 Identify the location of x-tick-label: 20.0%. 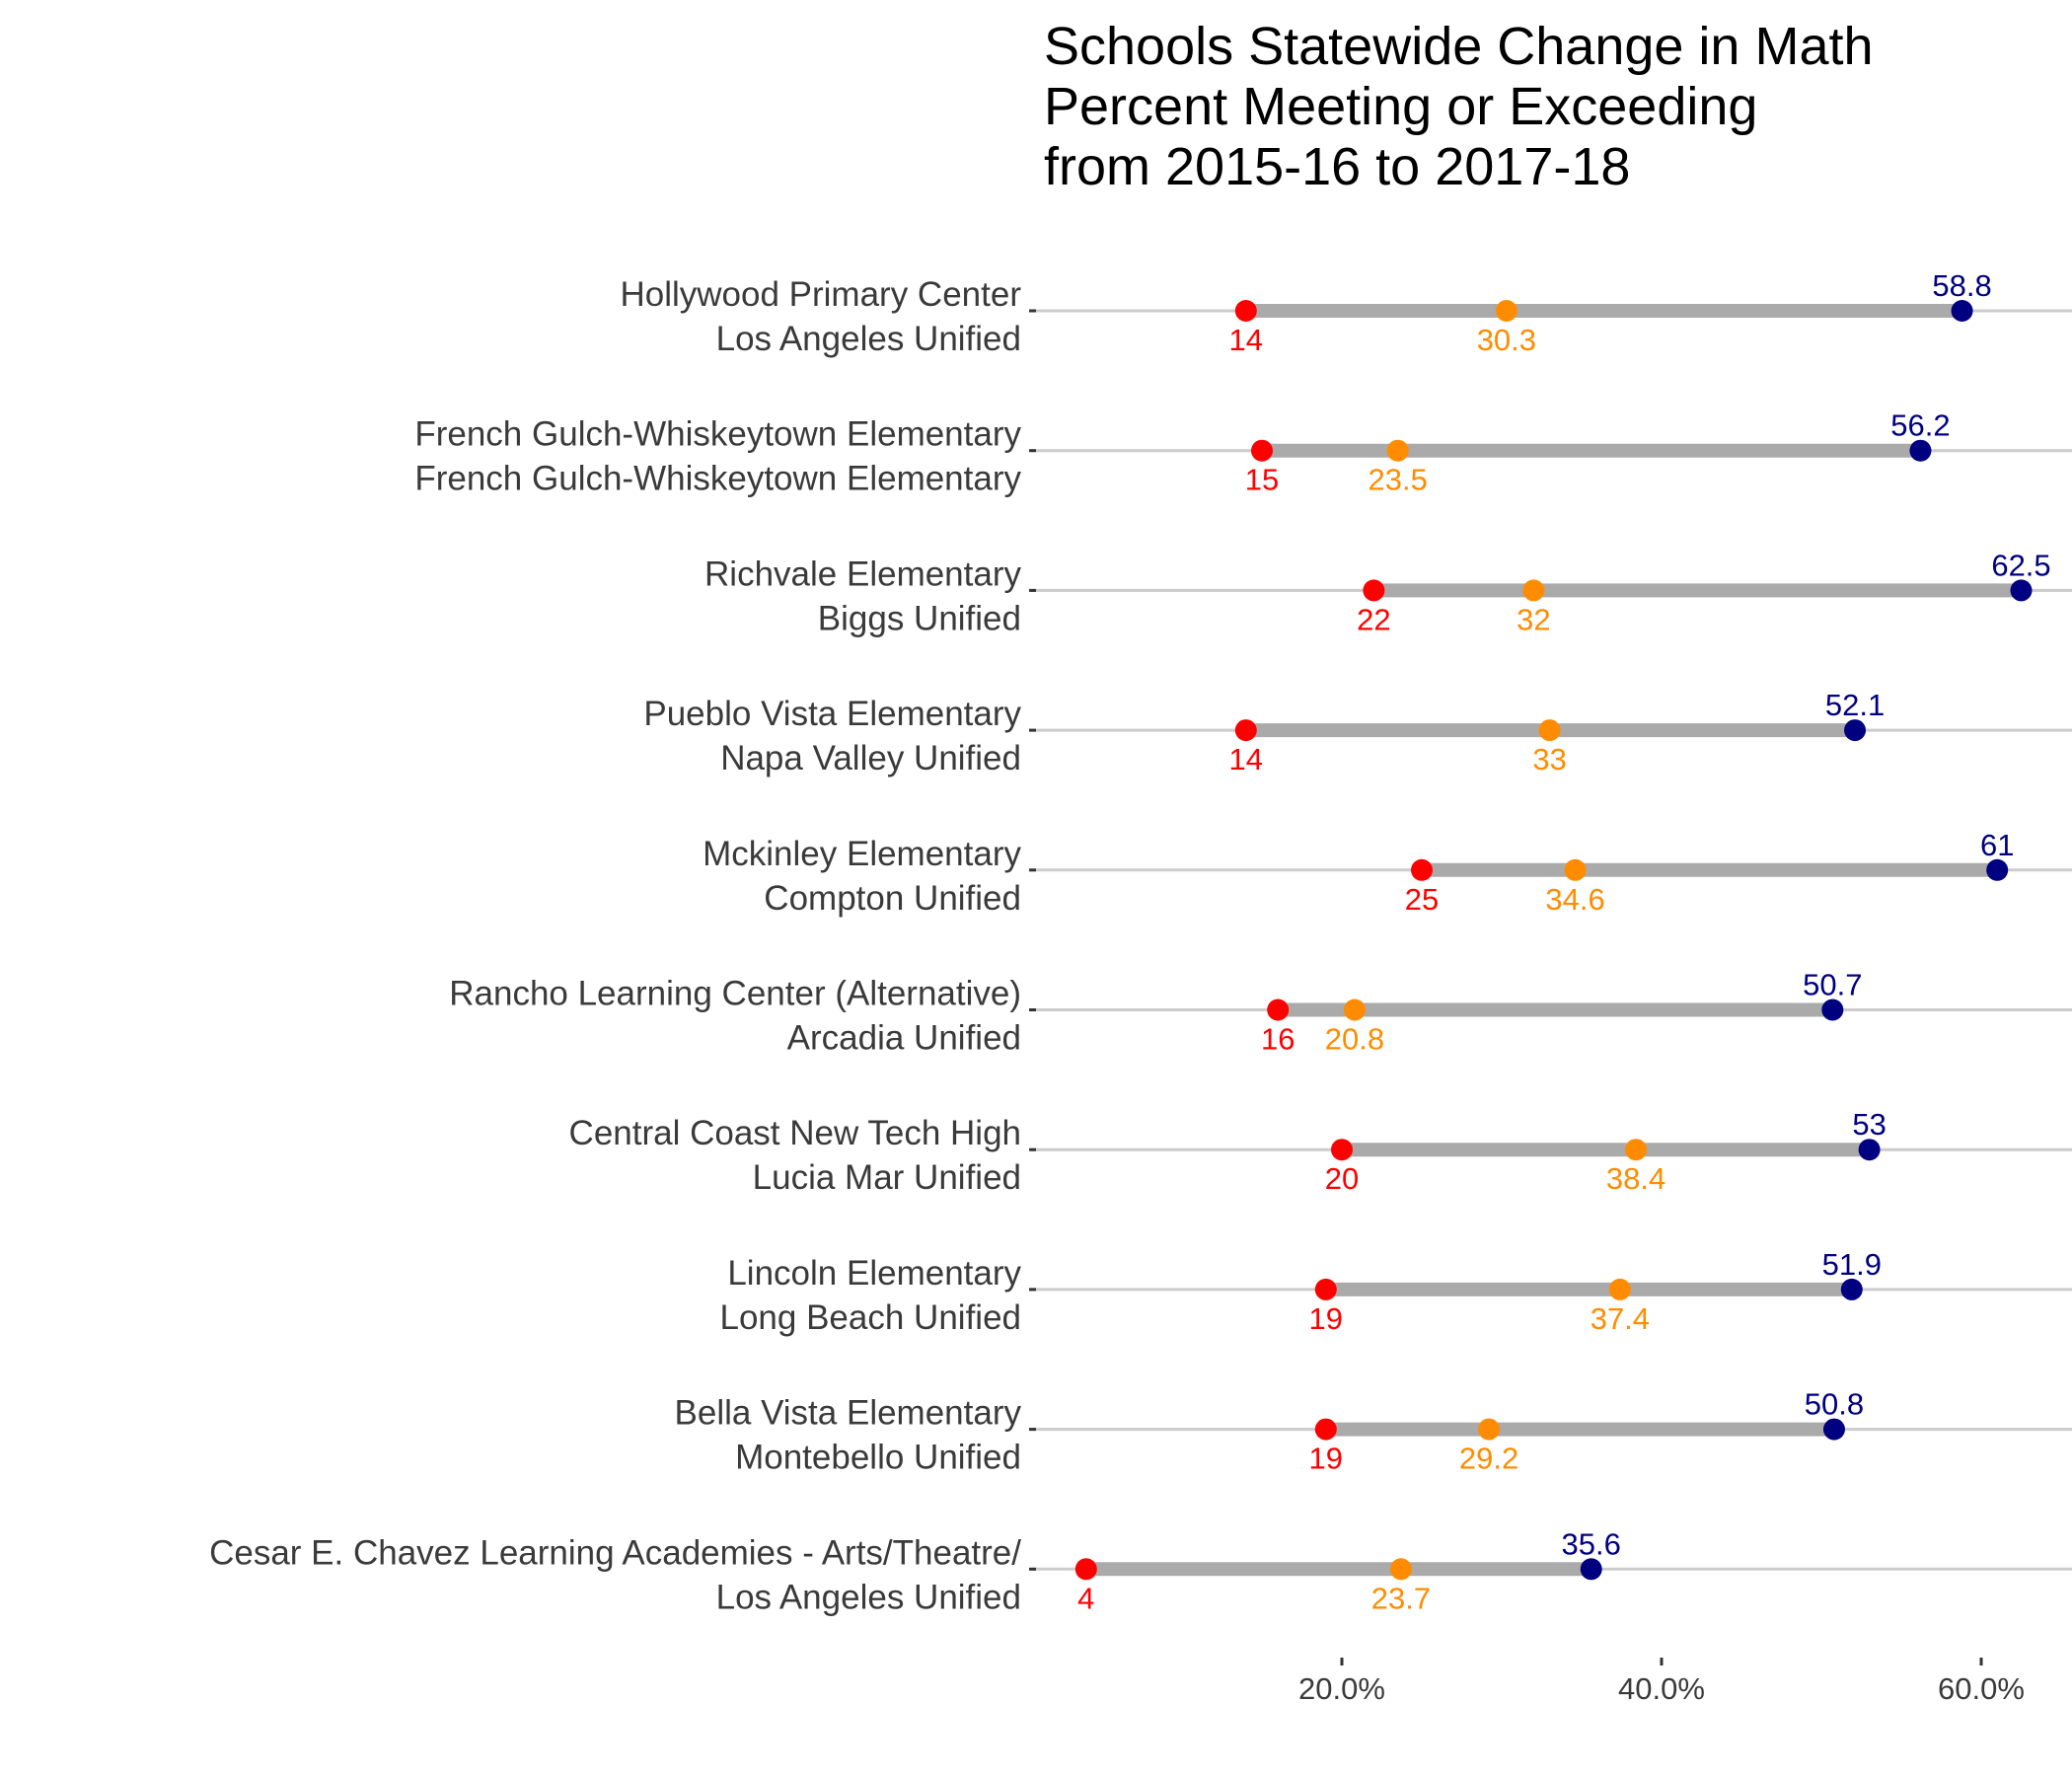
(1342, 1689).